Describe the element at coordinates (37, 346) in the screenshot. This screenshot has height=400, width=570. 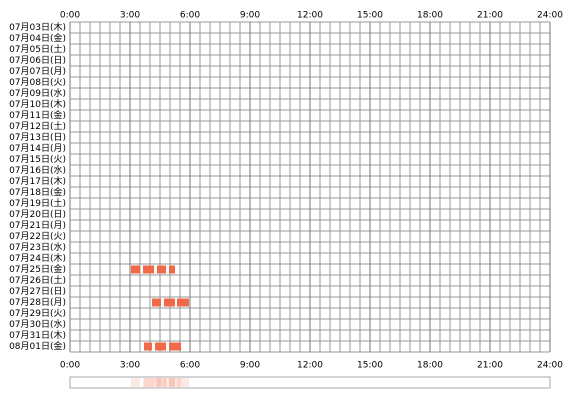
I see `row-label: 08月01日(金)` at that location.